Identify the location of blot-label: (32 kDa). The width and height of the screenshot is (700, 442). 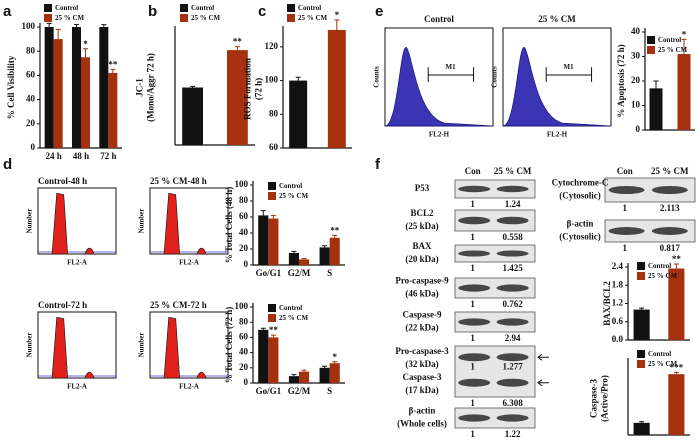
(421, 364).